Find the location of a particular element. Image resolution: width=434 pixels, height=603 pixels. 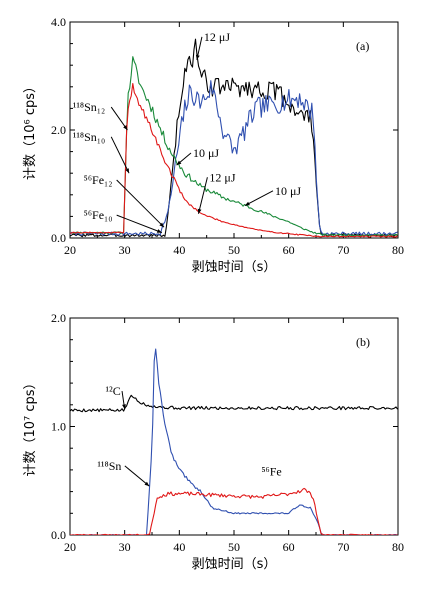

annotation-label: ⁵⁶Fe₁₀ is located at coordinates (98, 215).